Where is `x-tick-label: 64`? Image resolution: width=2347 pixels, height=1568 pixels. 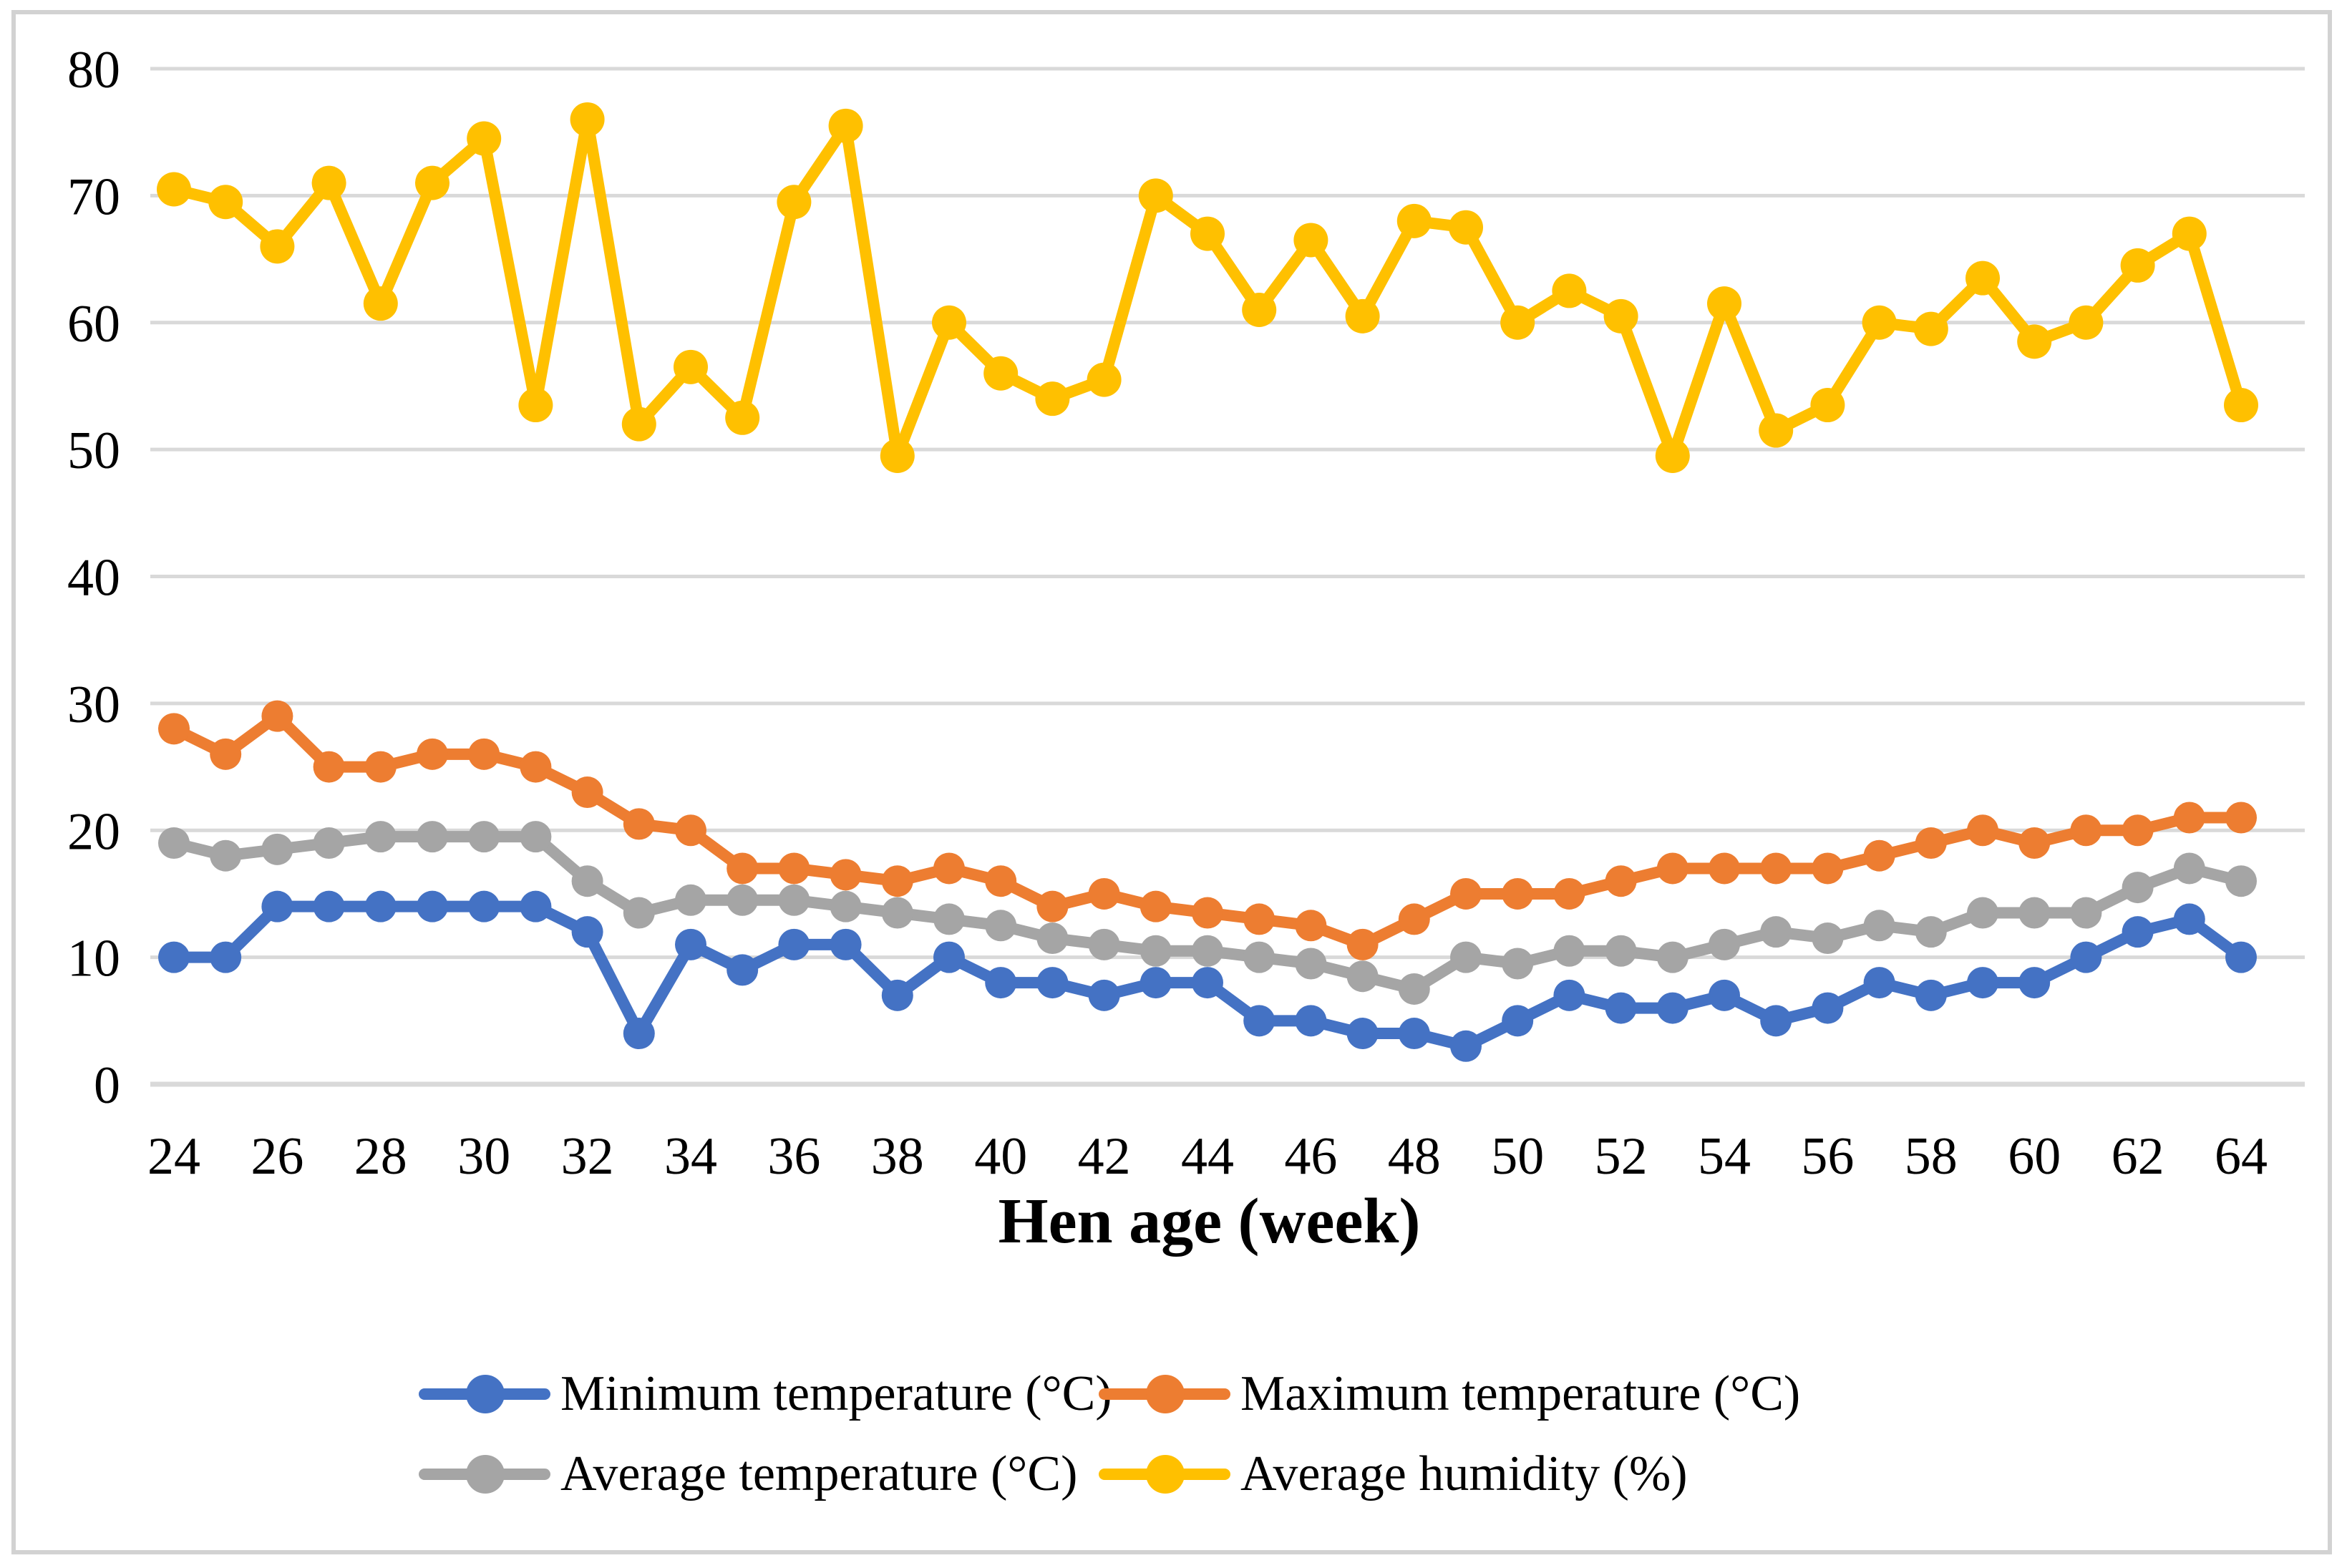
x-tick-label: 64 is located at coordinates (2241, 1156).